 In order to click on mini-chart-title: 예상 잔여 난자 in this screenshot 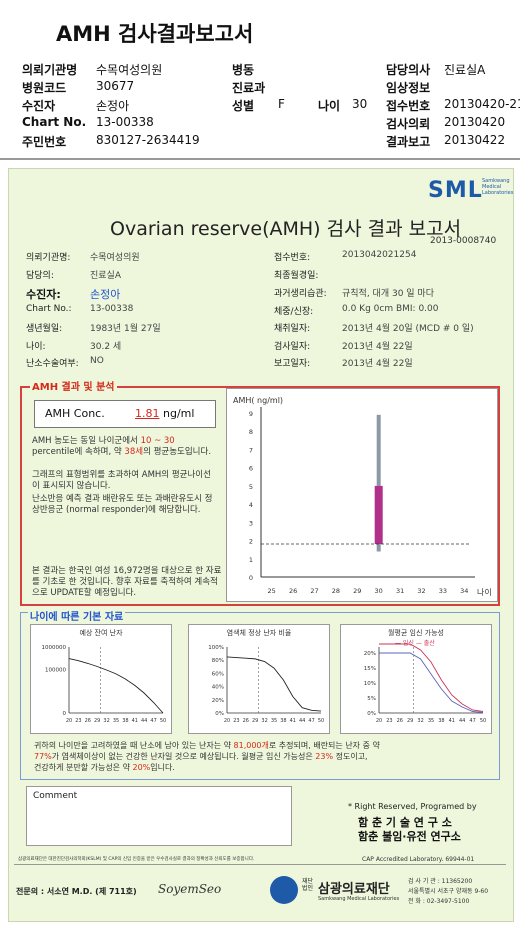, I will do `click(101, 632)`.